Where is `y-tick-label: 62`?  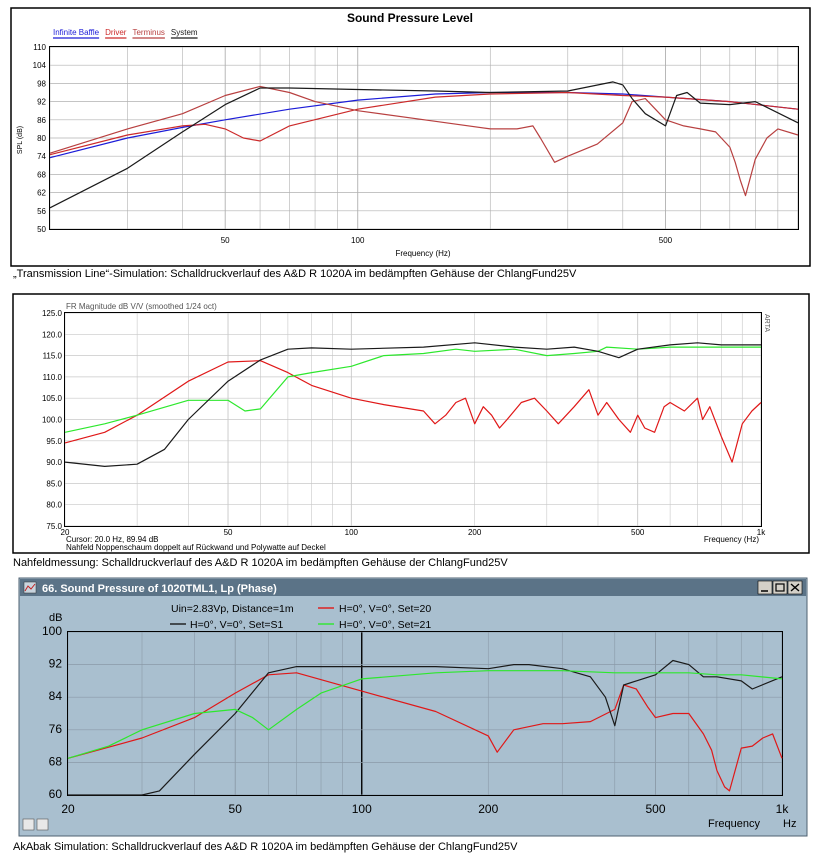 y-tick-label: 62 is located at coordinates (41, 193).